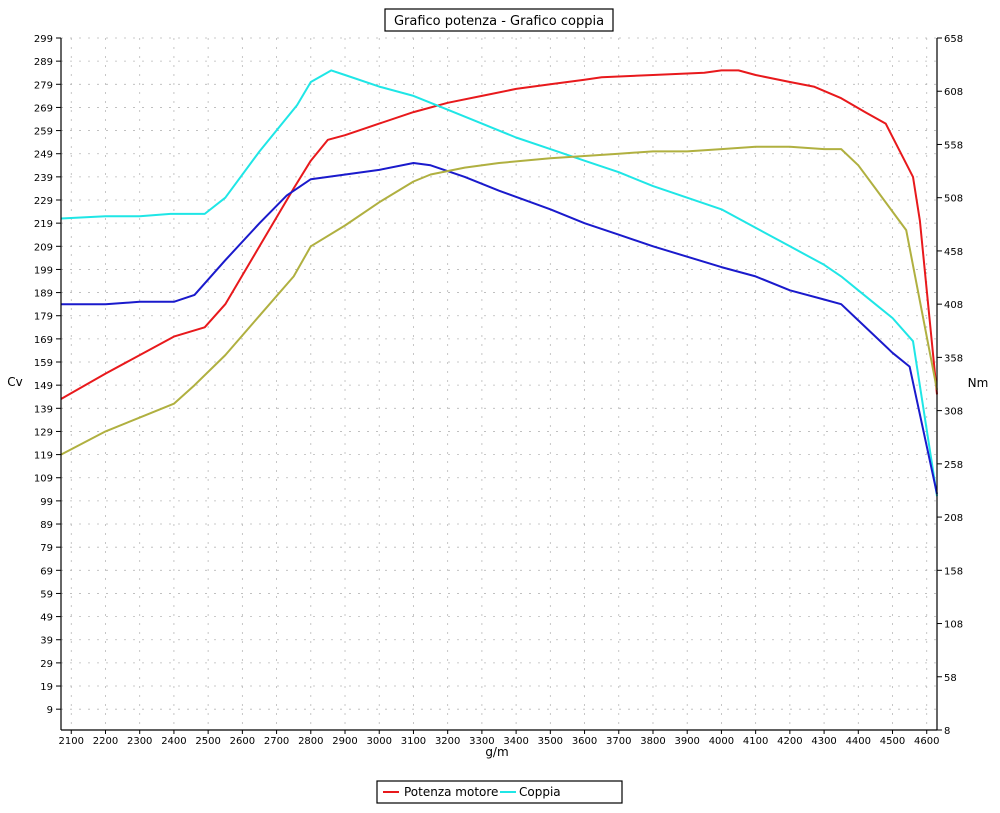 This screenshot has width=1000, height=813. I want to click on x-axis-label: g/m, so click(496, 752).